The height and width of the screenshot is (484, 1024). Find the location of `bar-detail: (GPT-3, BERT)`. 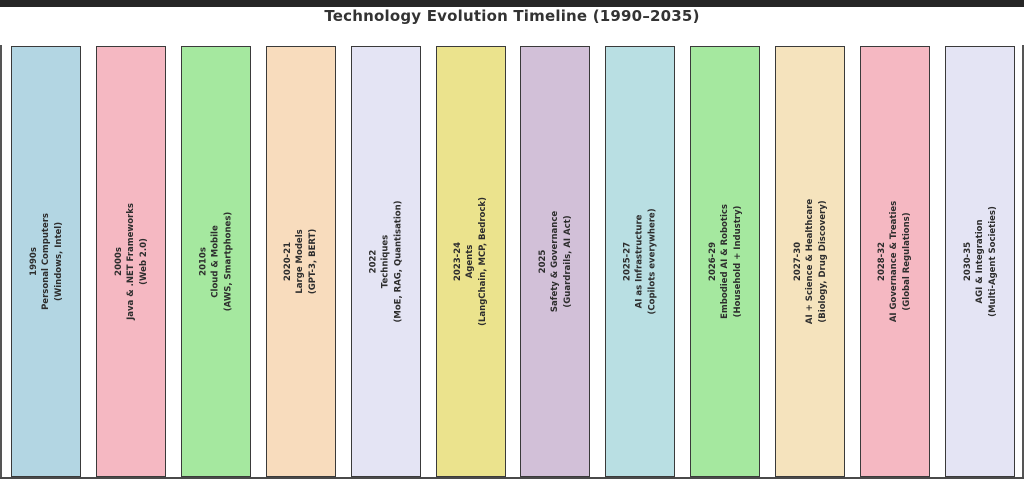

bar-detail: (GPT-3, BERT) is located at coordinates (312, 261).